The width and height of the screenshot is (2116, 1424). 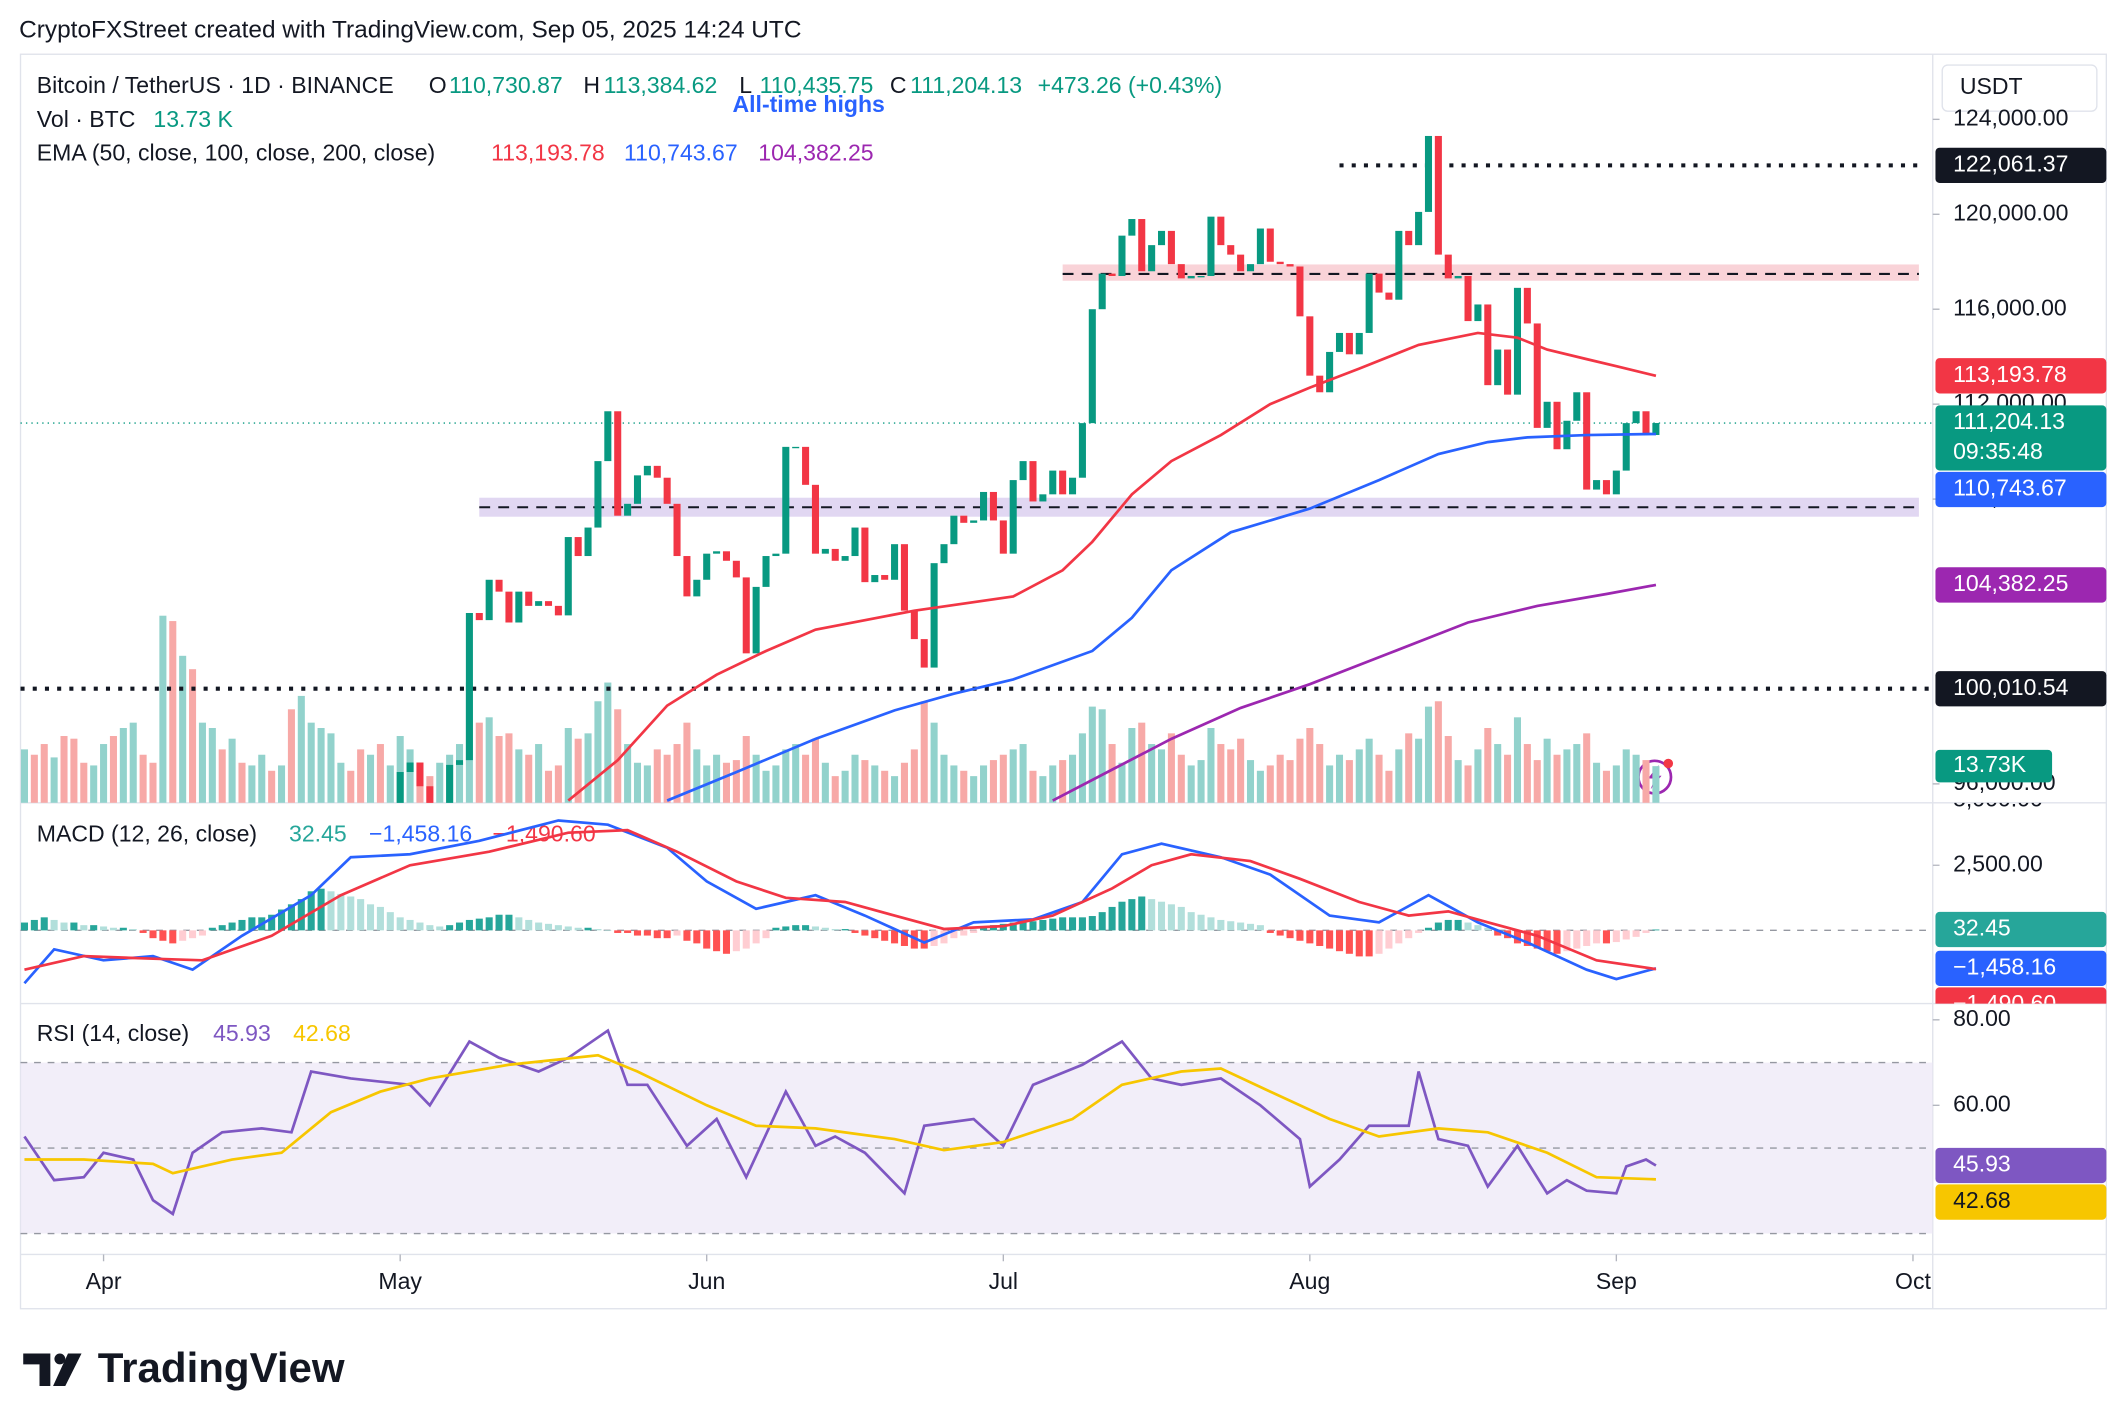 I want to click on rsi-band, so click(x=976, y=1148).